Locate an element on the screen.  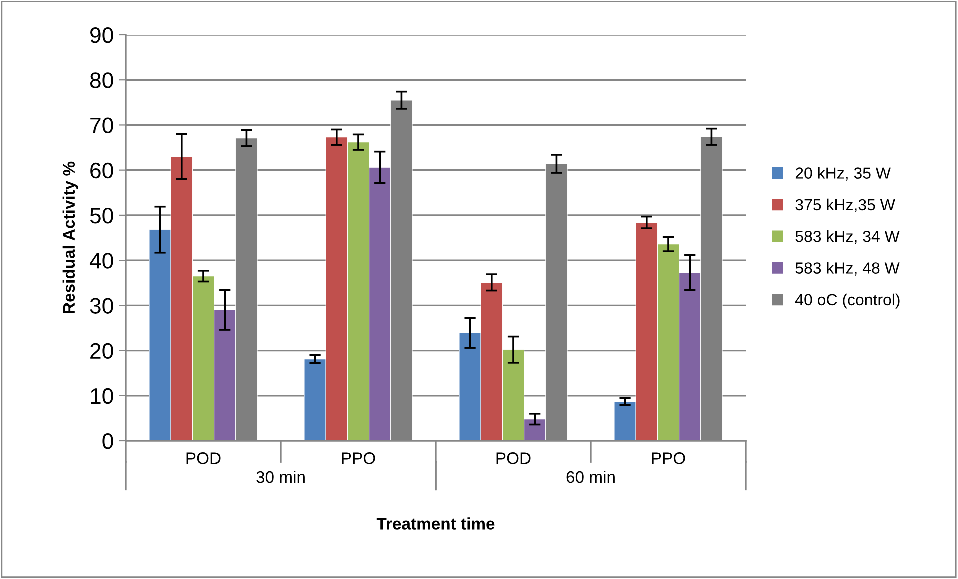
text: 60 min is located at coordinates (590, 477).